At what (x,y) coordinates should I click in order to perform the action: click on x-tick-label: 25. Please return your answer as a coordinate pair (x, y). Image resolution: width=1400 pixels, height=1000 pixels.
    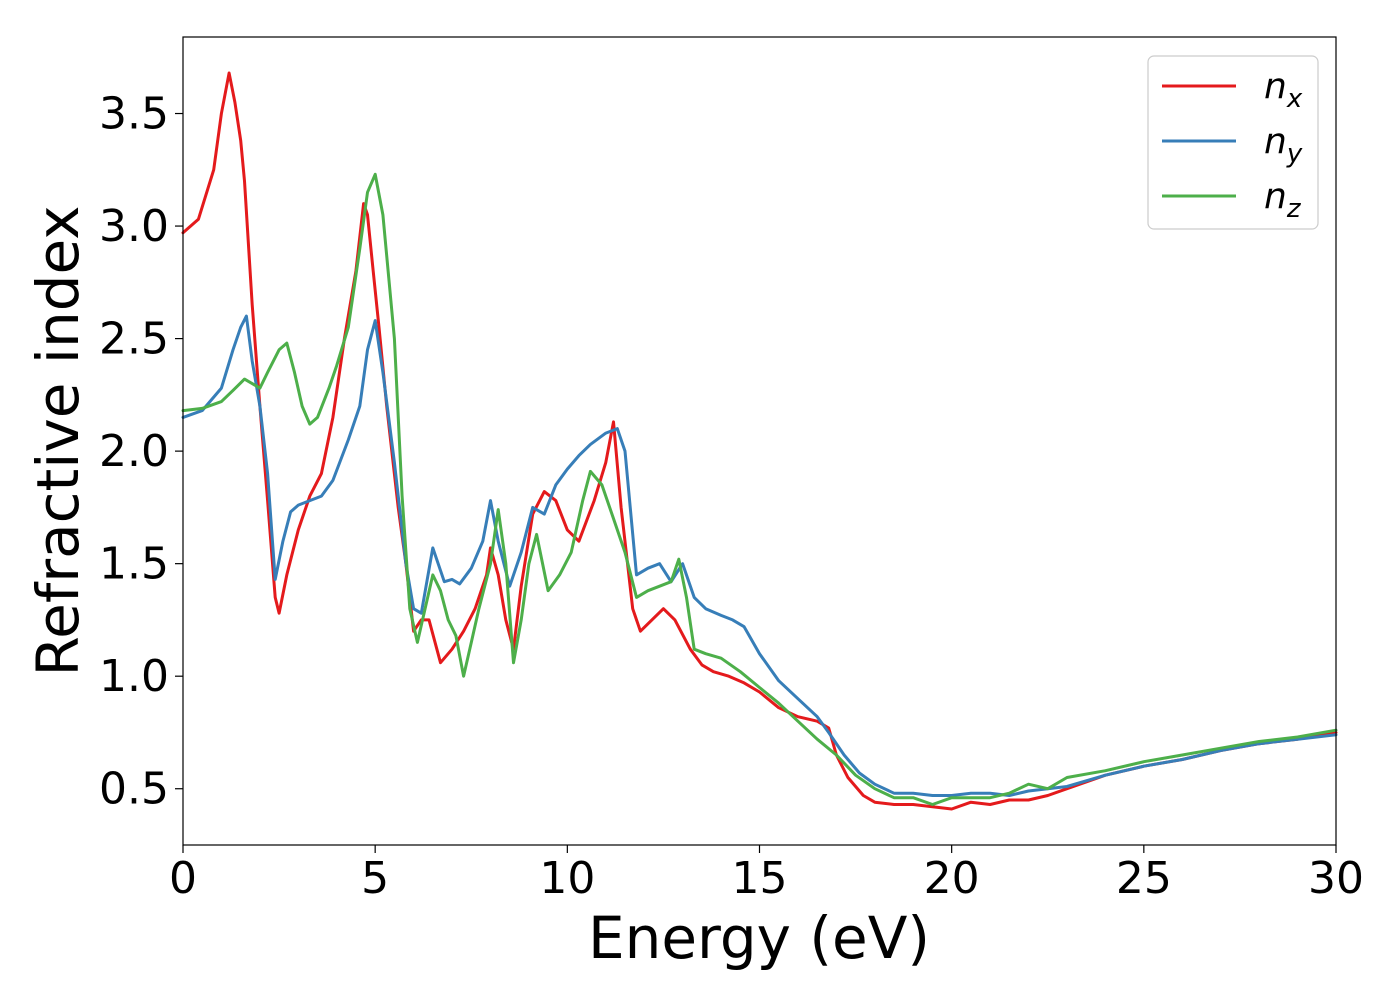
    Looking at the image, I should click on (1144, 878).